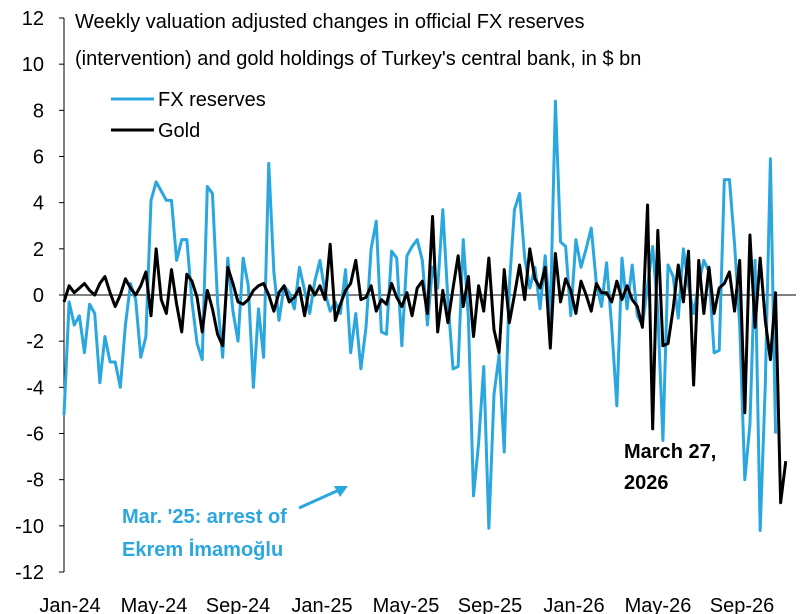  Describe the element at coordinates (188, 115) in the screenshot. I see `legend: FX reserves Gold` at that location.